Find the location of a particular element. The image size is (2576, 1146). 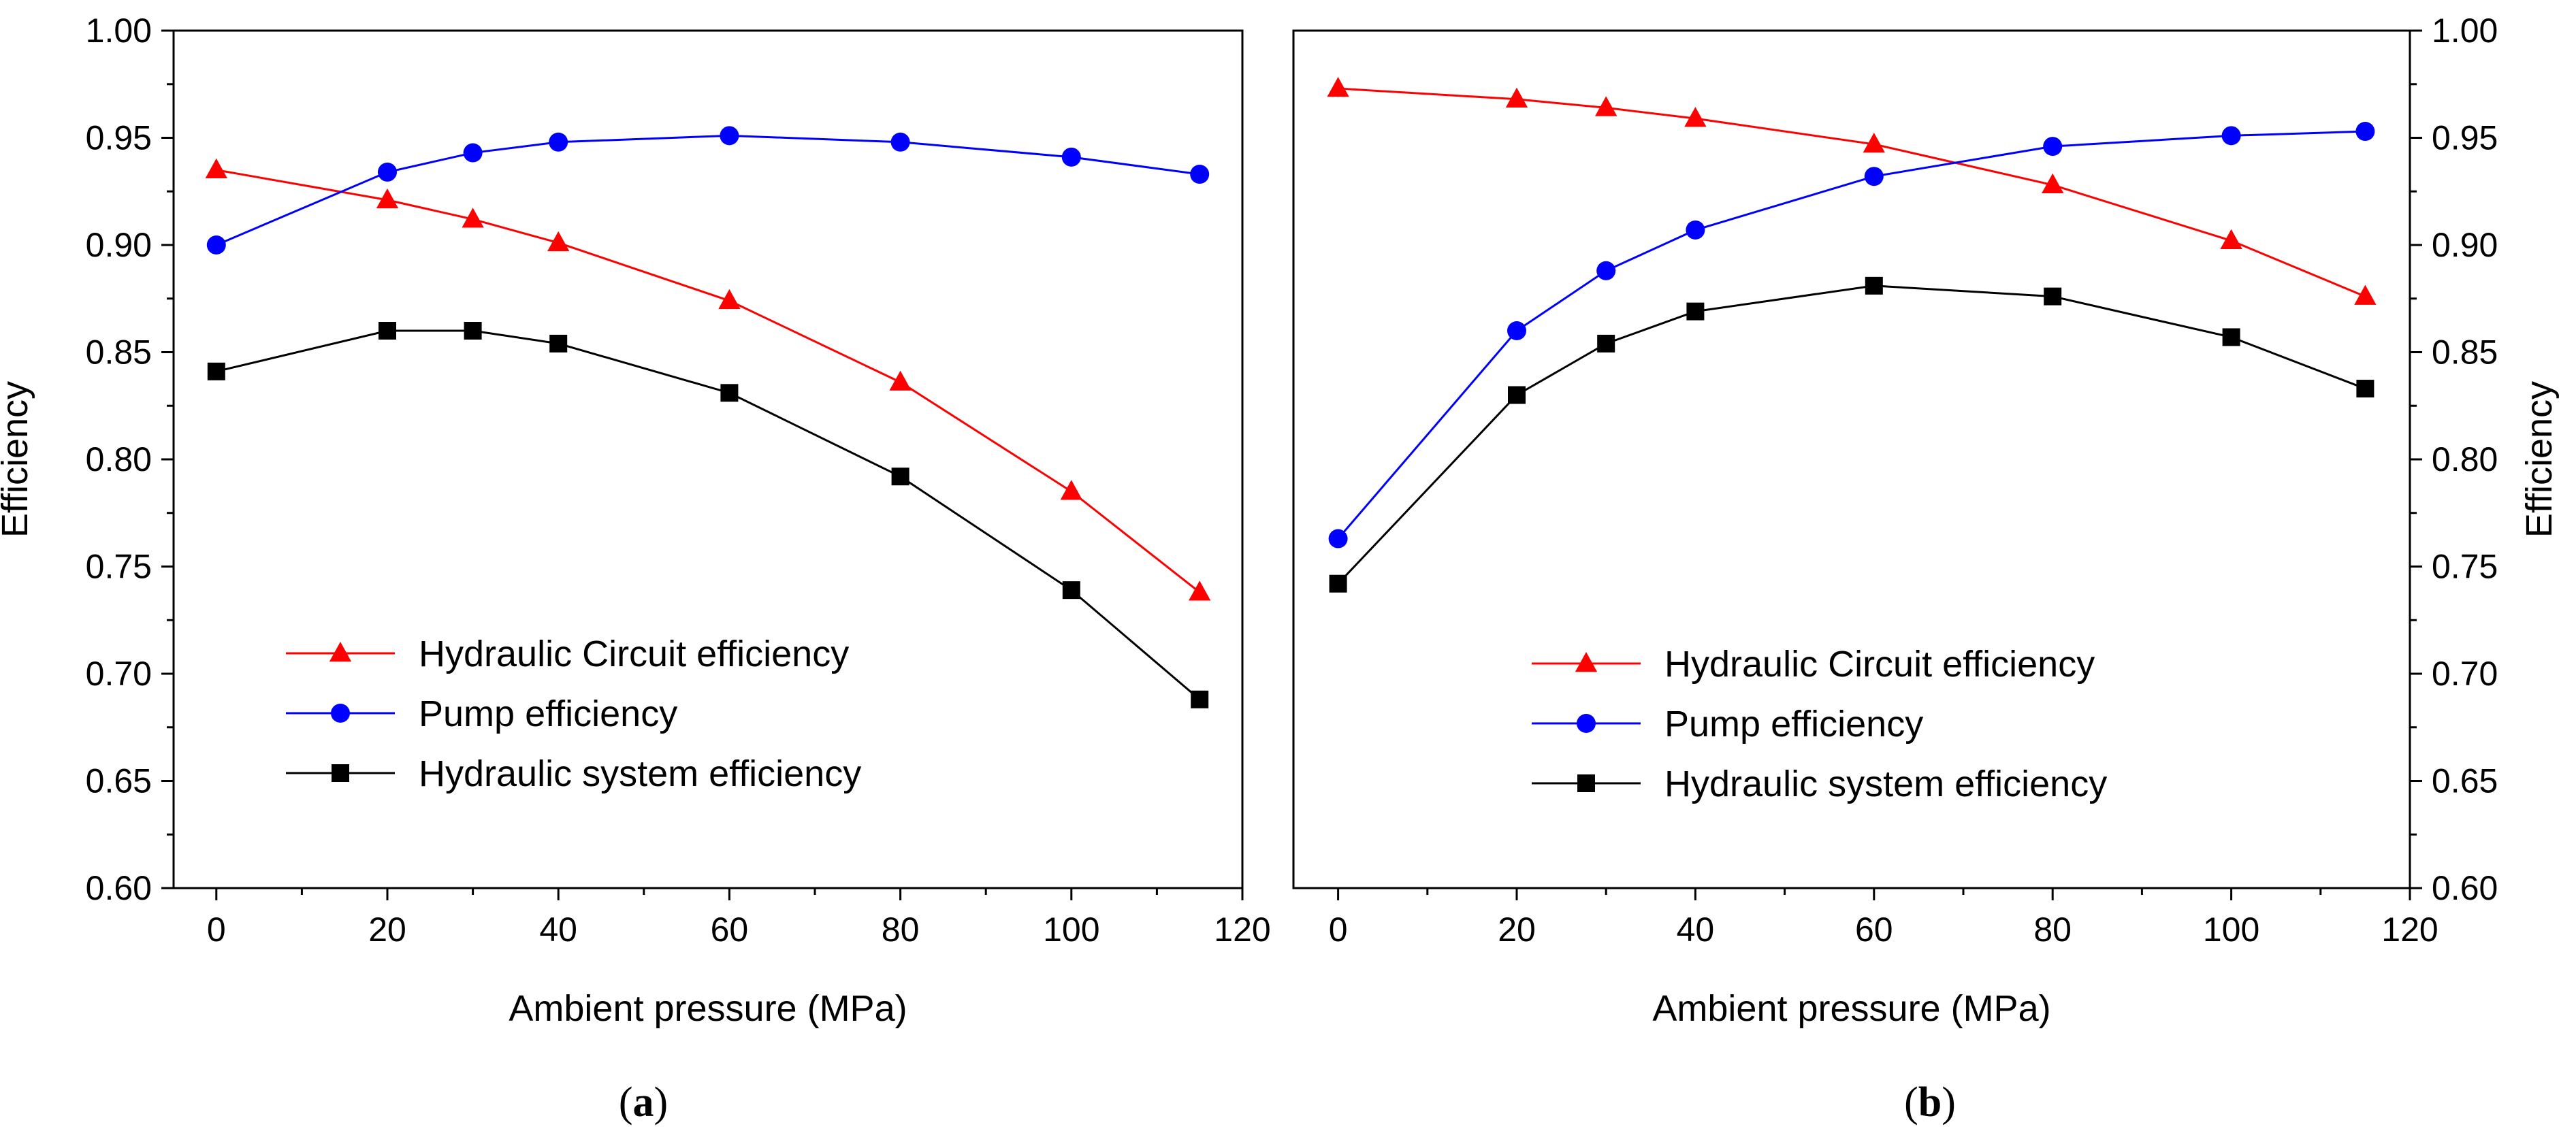

y-axis-title: Efficiency is located at coordinates (18, 459).